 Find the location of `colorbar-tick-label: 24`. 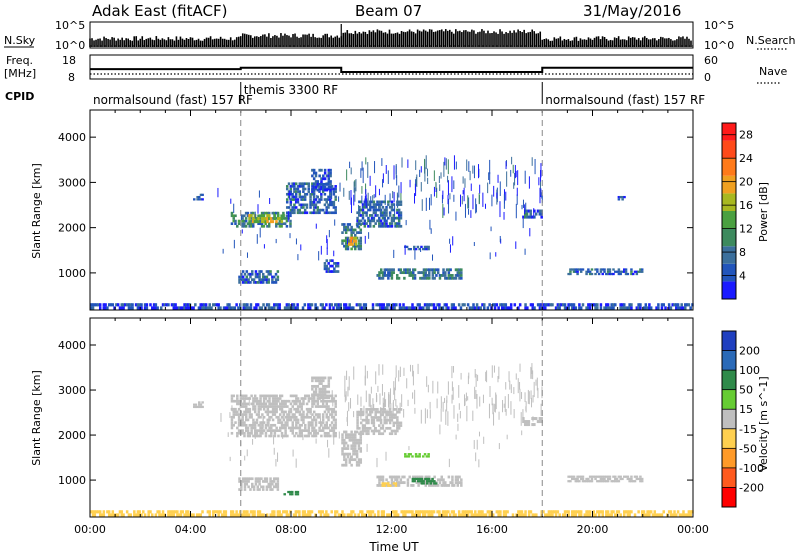

colorbar-tick-label: 24 is located at coordinates (746, 158).